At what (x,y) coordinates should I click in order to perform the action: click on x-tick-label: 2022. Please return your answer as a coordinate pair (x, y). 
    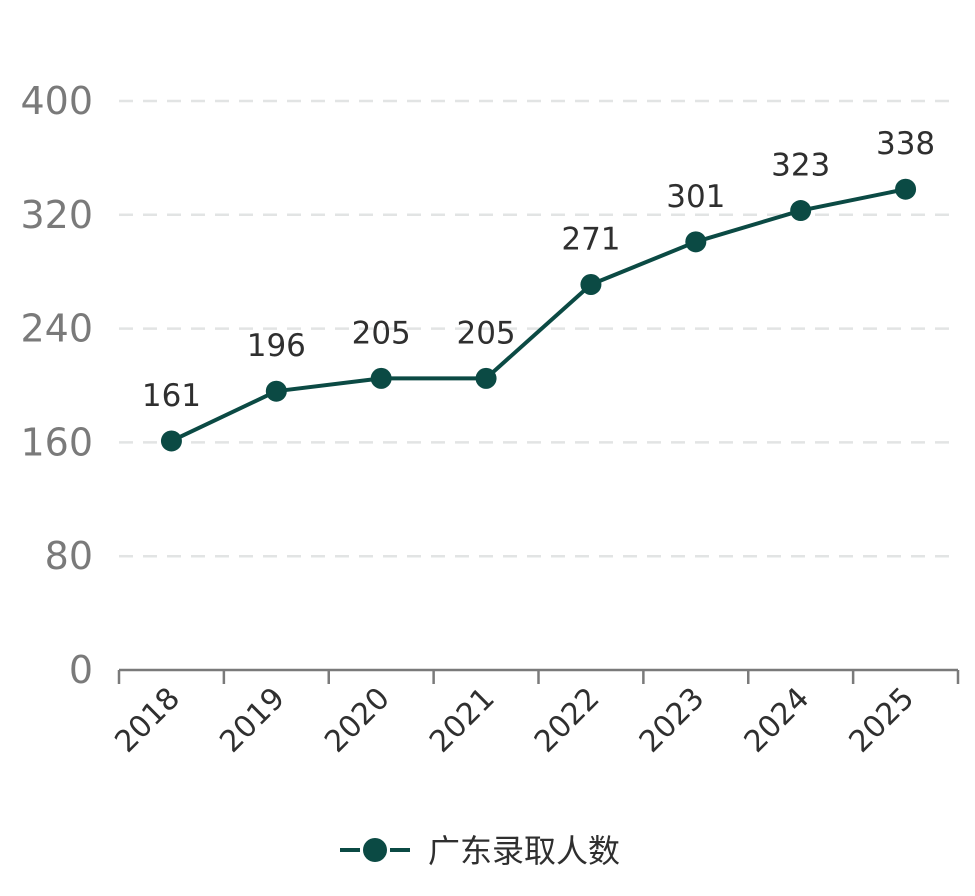
    Looking at the image, I should click on (567, 720).